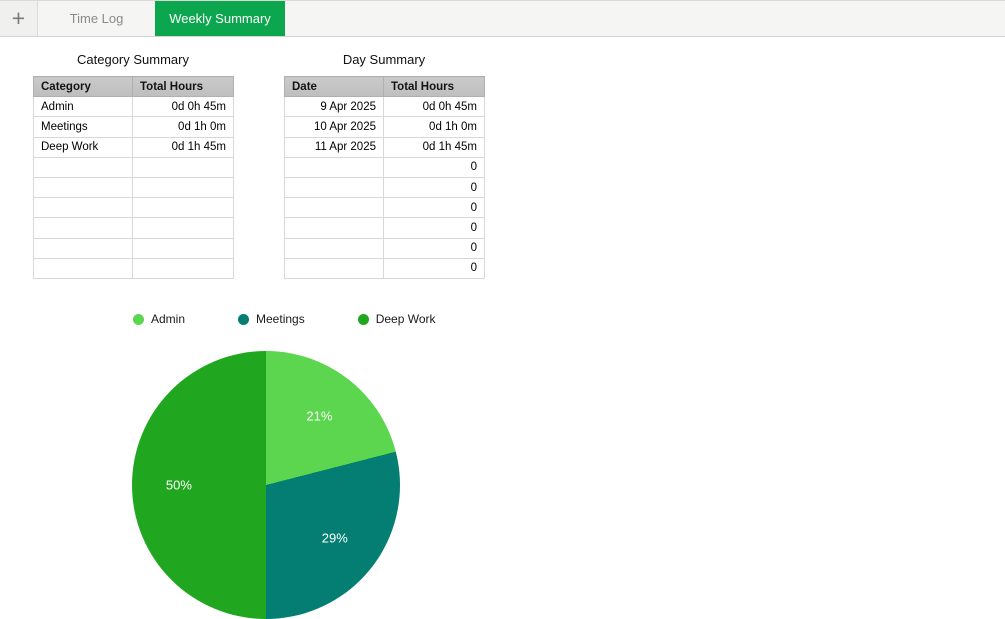  I want to click on legend-item-admin: Admin, so click(159, 319).